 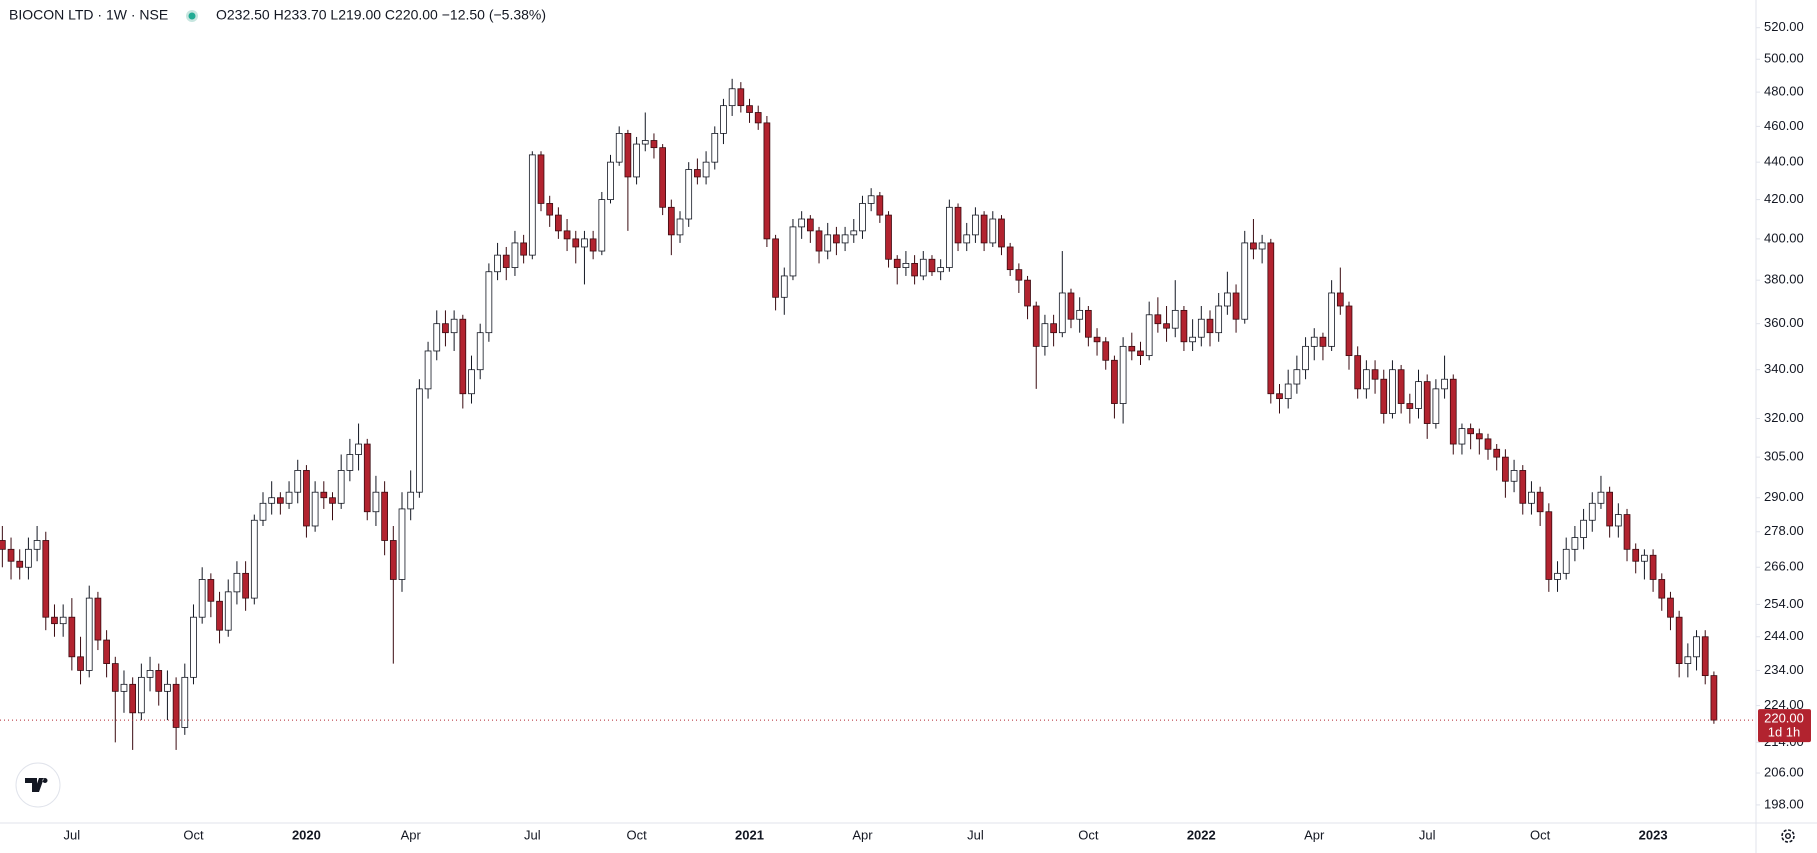 I want to click on settings-gear, so click(x=1788, y=836).